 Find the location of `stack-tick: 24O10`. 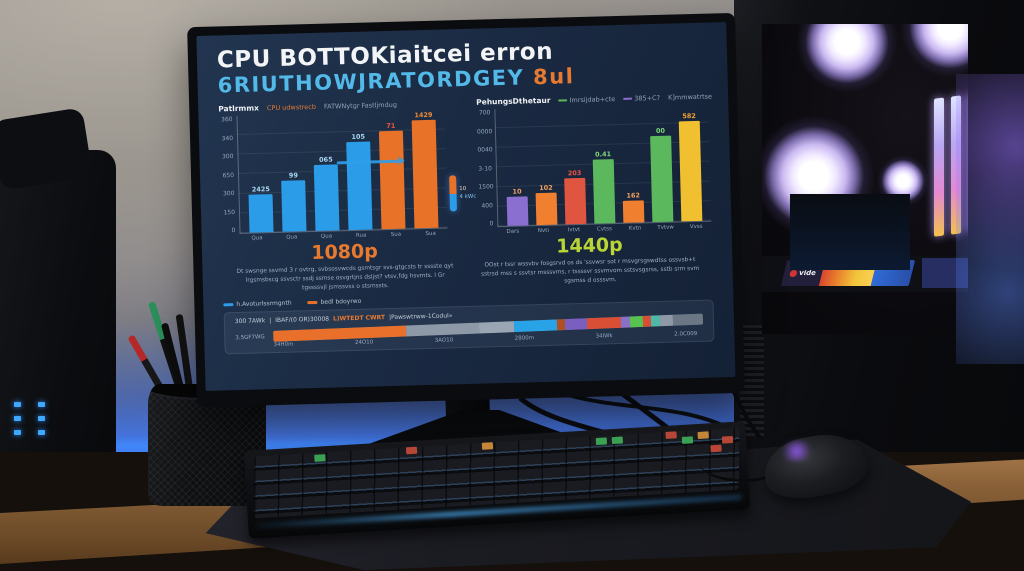

stack-tick: 24O10 is located at coordinates (364, 343).